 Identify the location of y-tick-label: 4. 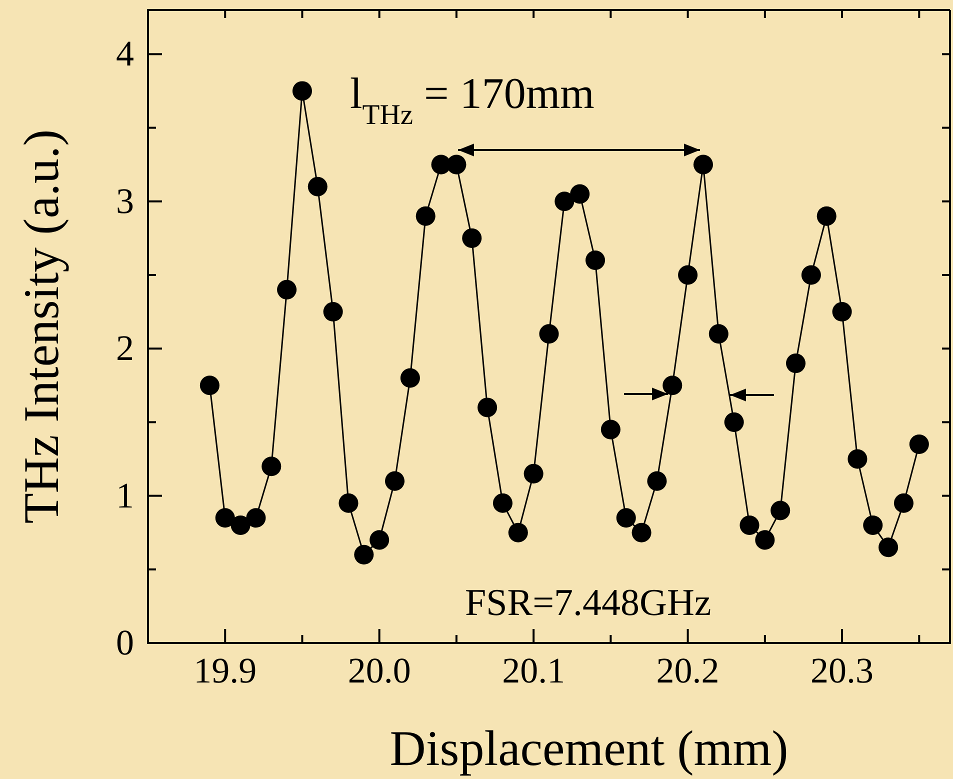
(125, 54).